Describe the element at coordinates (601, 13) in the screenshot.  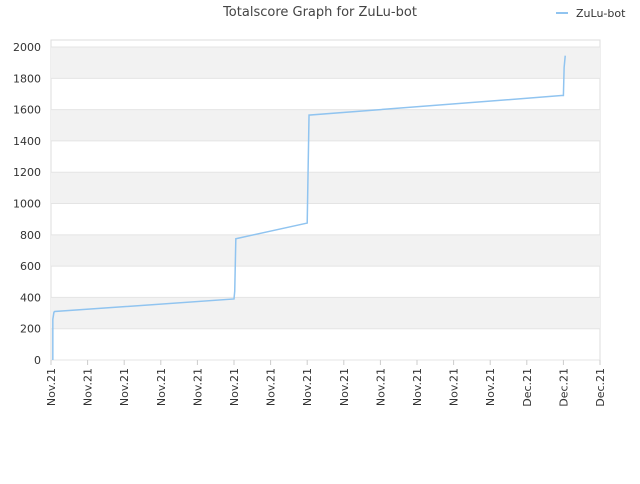
I see `legend-label: ZuLu-bot` at that location.